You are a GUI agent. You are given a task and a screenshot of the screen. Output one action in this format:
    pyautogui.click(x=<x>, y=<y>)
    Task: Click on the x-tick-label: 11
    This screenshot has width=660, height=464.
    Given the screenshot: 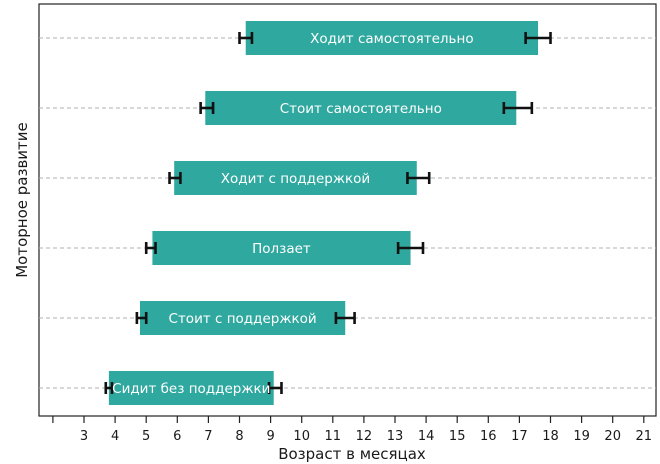 What is the action you would take?
    pyautogui.click(x=333, y=436)
    